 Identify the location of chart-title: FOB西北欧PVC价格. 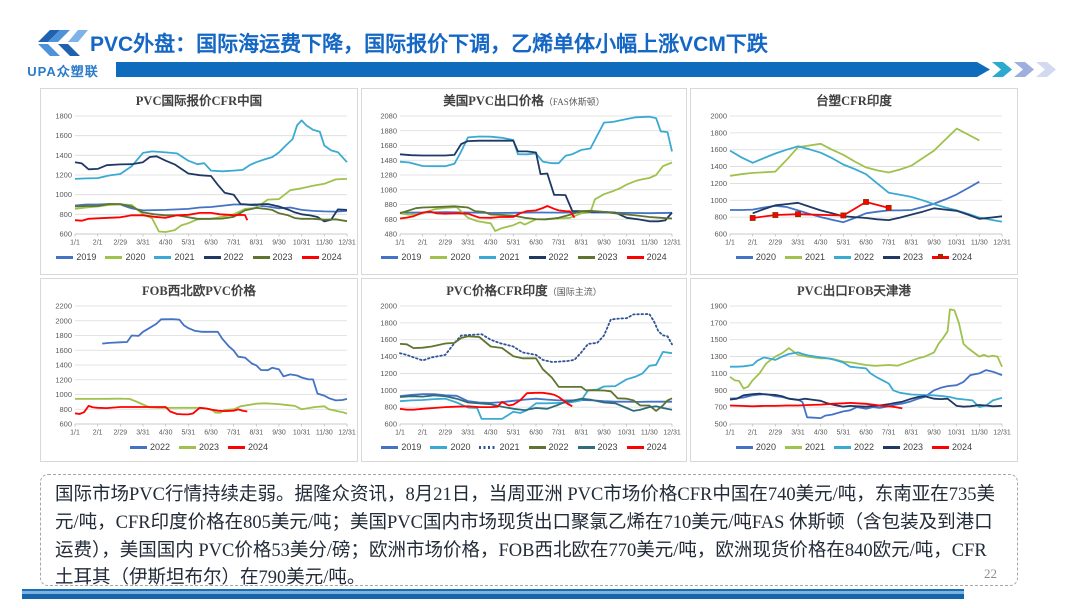
(199, 291).